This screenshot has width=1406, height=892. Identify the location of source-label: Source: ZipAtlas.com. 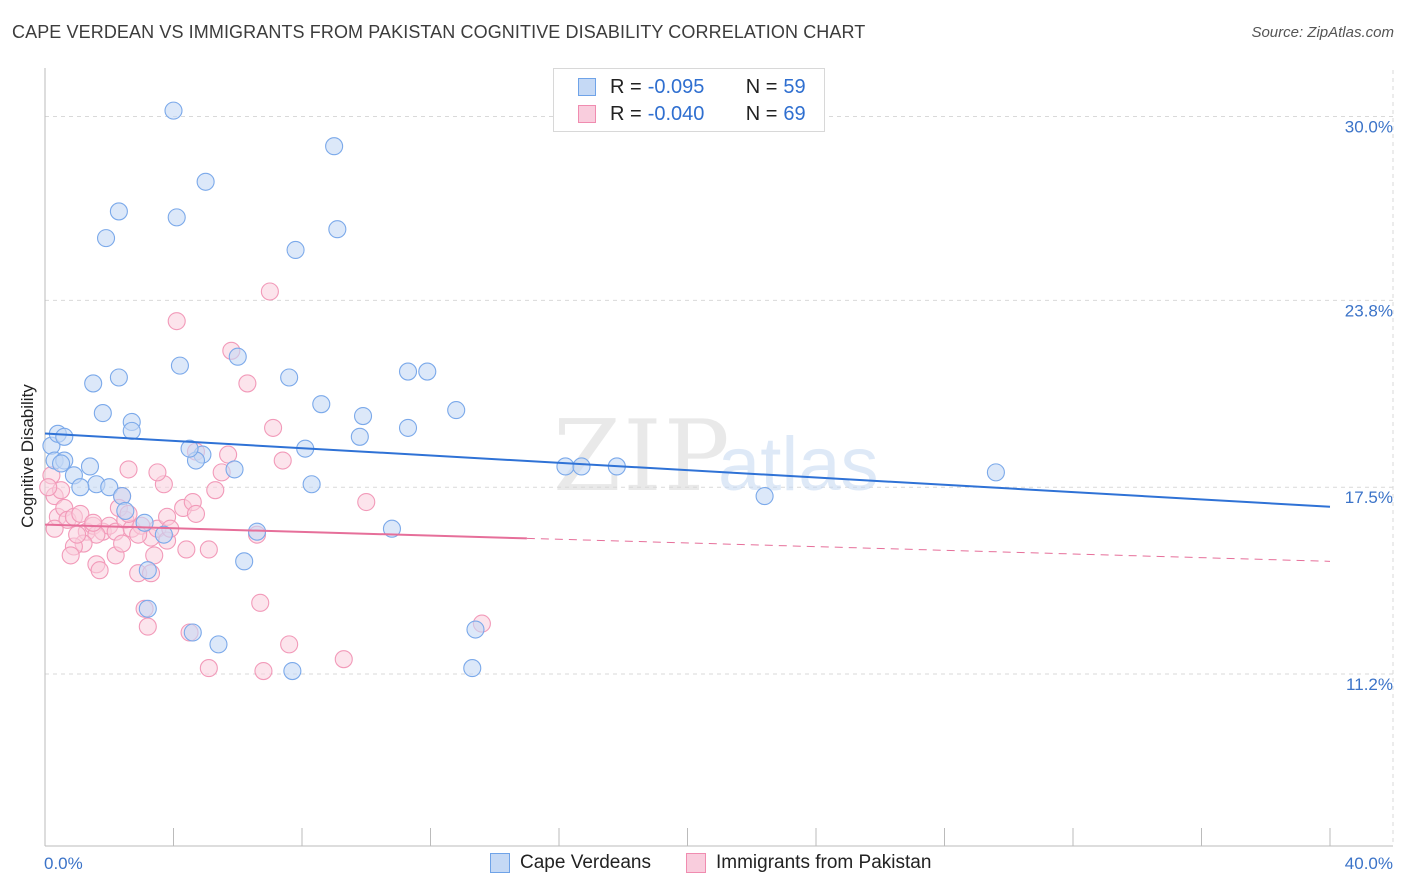
(1322, 32).